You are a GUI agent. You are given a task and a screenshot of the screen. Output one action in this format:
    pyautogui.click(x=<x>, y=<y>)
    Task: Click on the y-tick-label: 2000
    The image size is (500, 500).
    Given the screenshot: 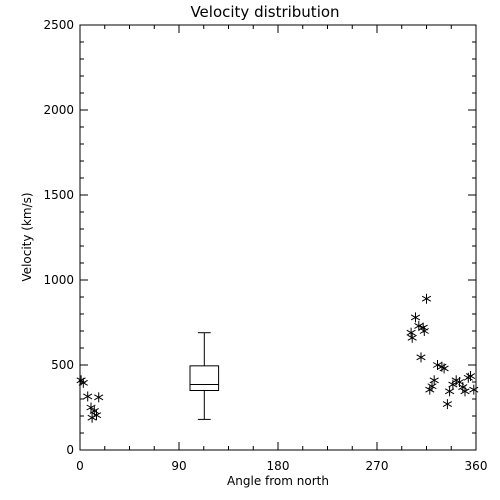 What is the action you would take?
    pyautogui.click(x=58, y=110)
    